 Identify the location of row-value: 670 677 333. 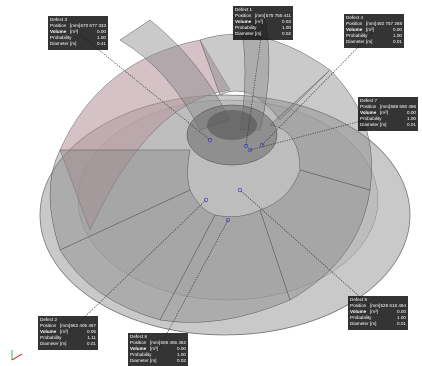
(93, 25).